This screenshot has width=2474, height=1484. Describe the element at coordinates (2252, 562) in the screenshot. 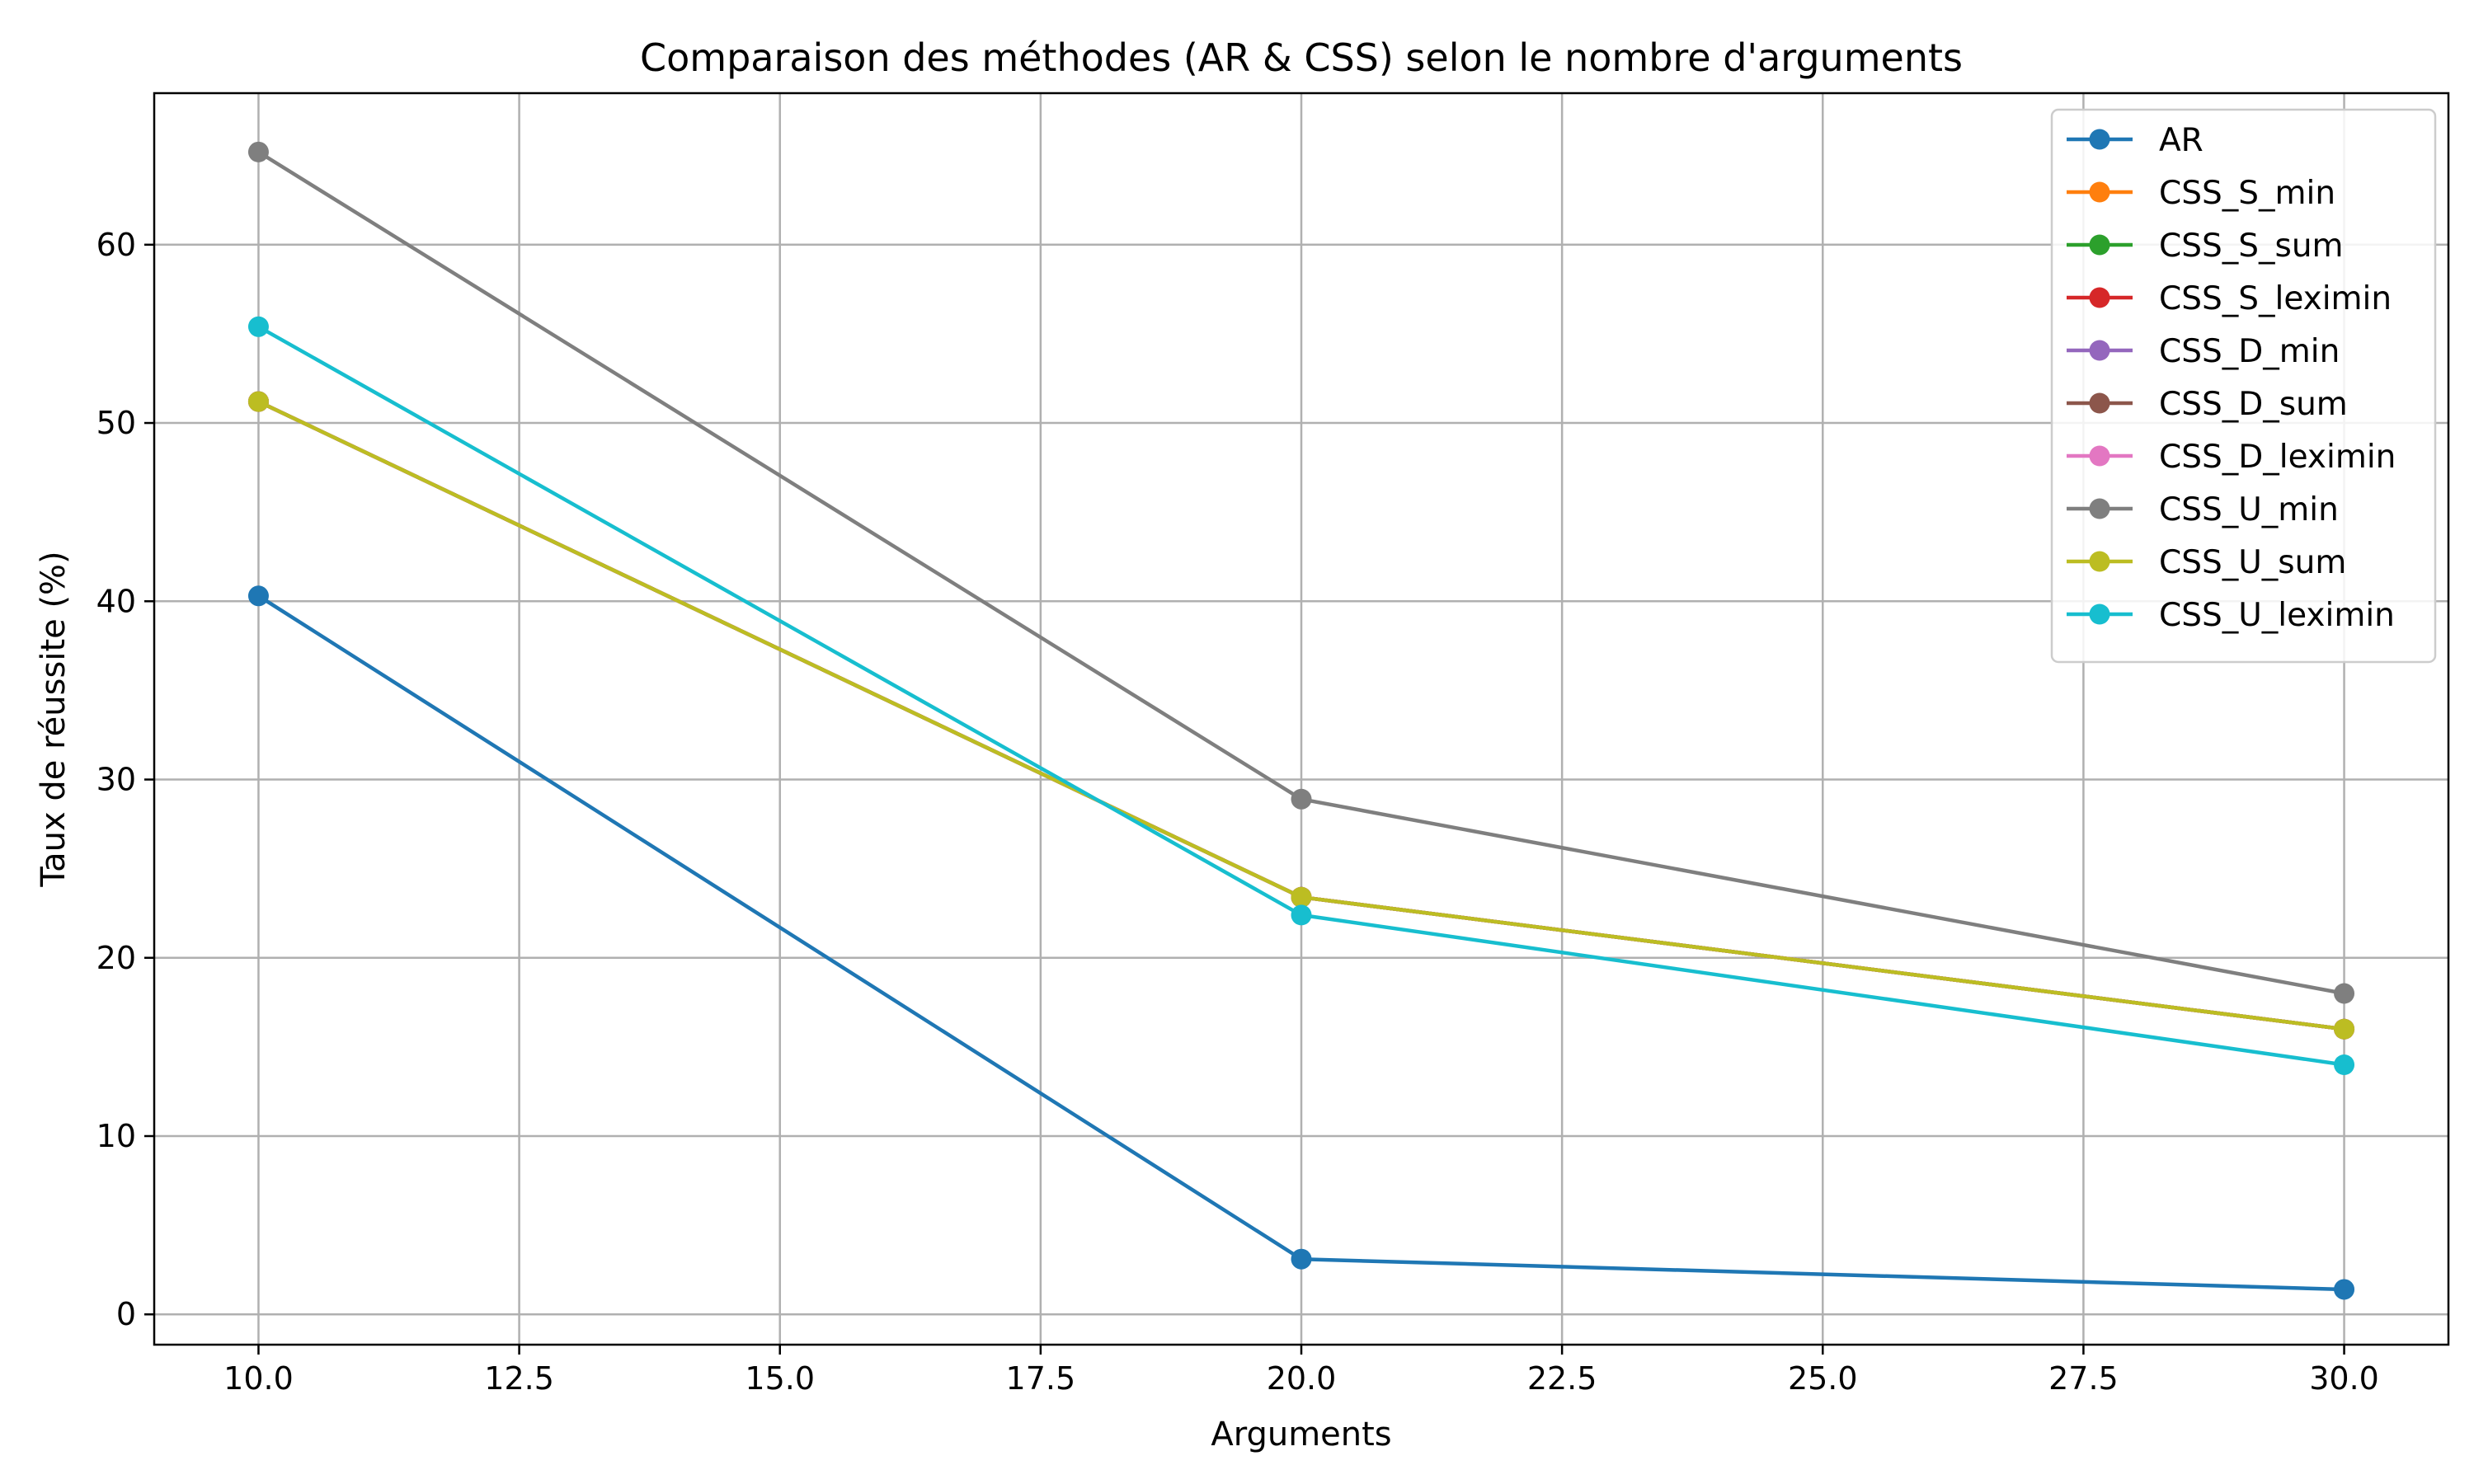

I see `legend-label: CSS_U_sum` at that location.